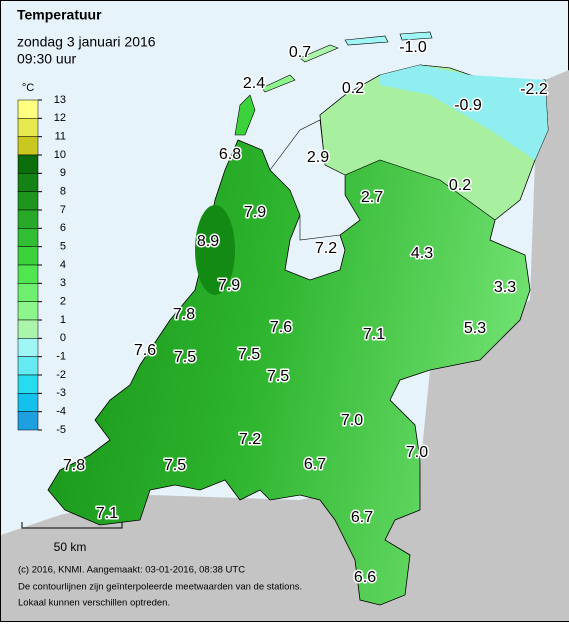 Image resolution: width=569 pixels, height=627 pixels. Describe the element at coordinates (63, 338) in the screenshot. I see `legend-label: 0` at that location.